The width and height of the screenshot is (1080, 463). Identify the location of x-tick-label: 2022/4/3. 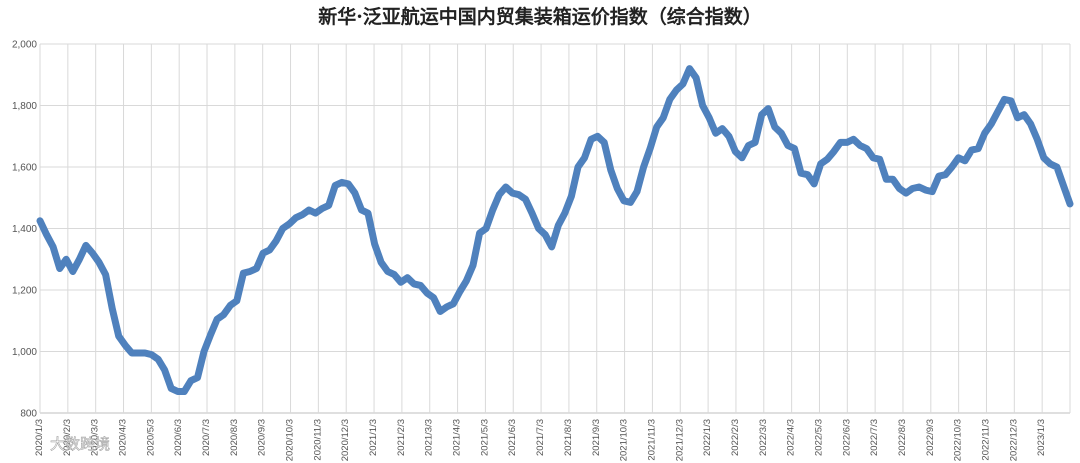
(791, 437).